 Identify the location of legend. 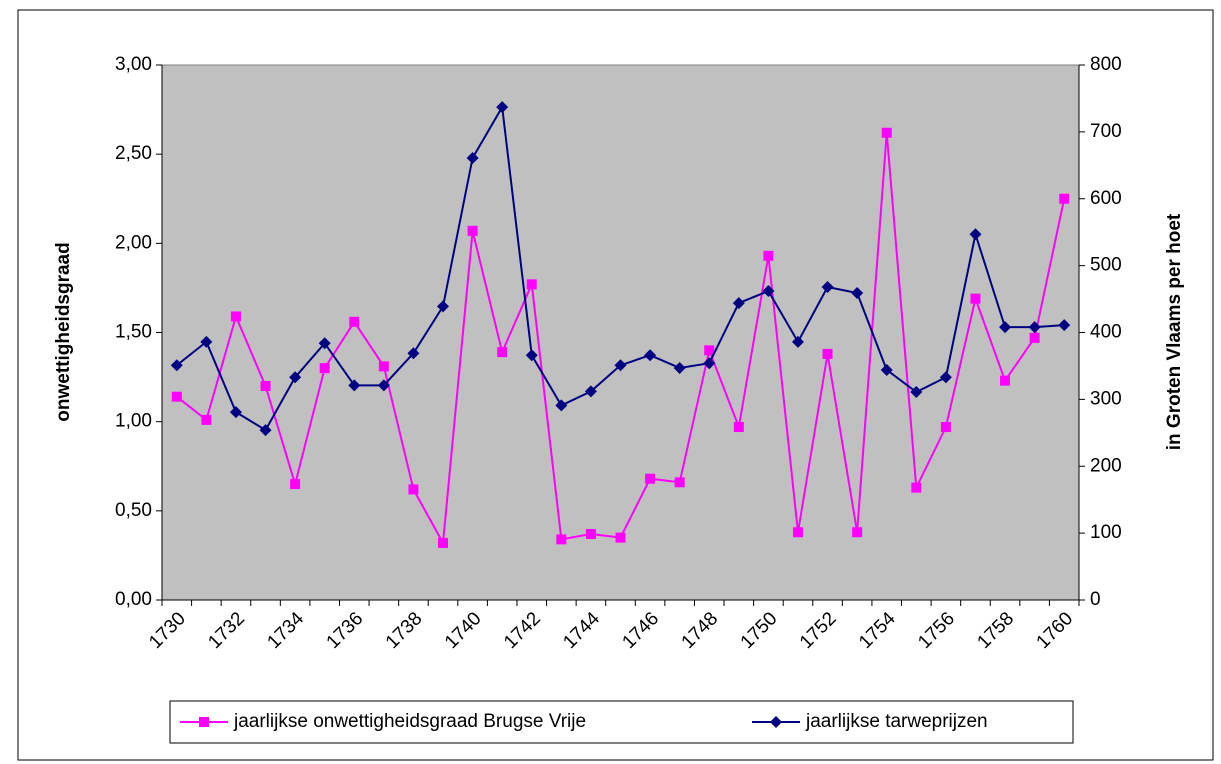
(621, 722).